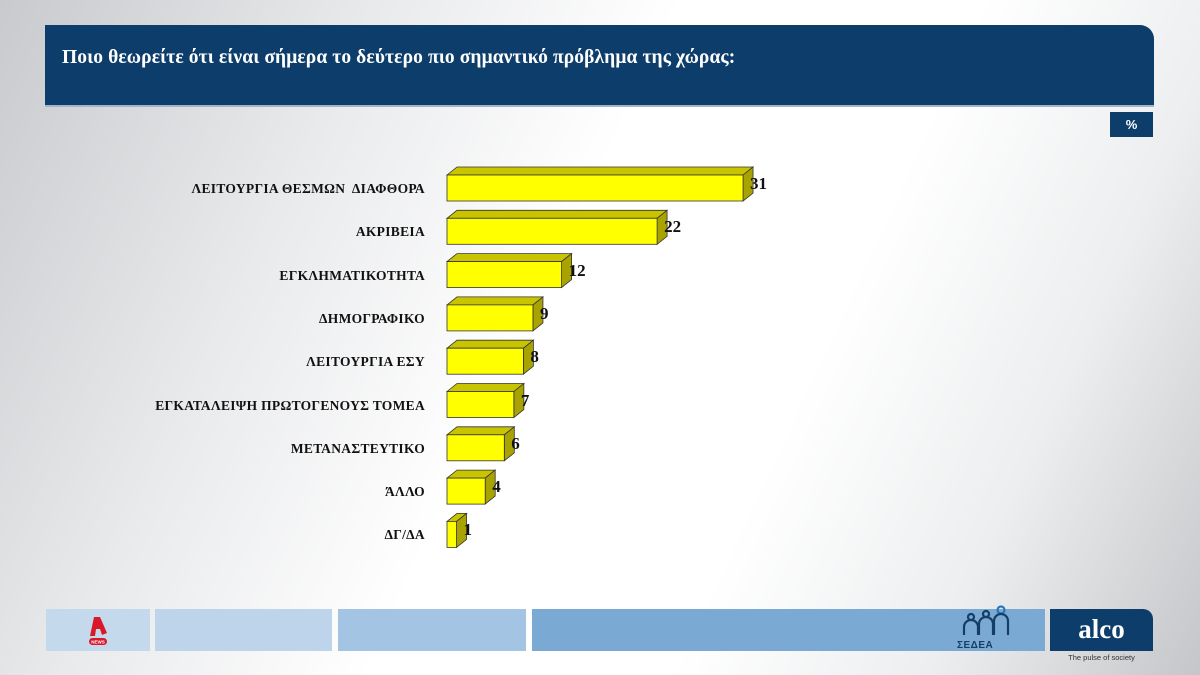 The image size is (1200, 675). What do you see at coordinates (600, 357) in the screenshot?
I see `bars-layer` at bounding box center [600, 357].